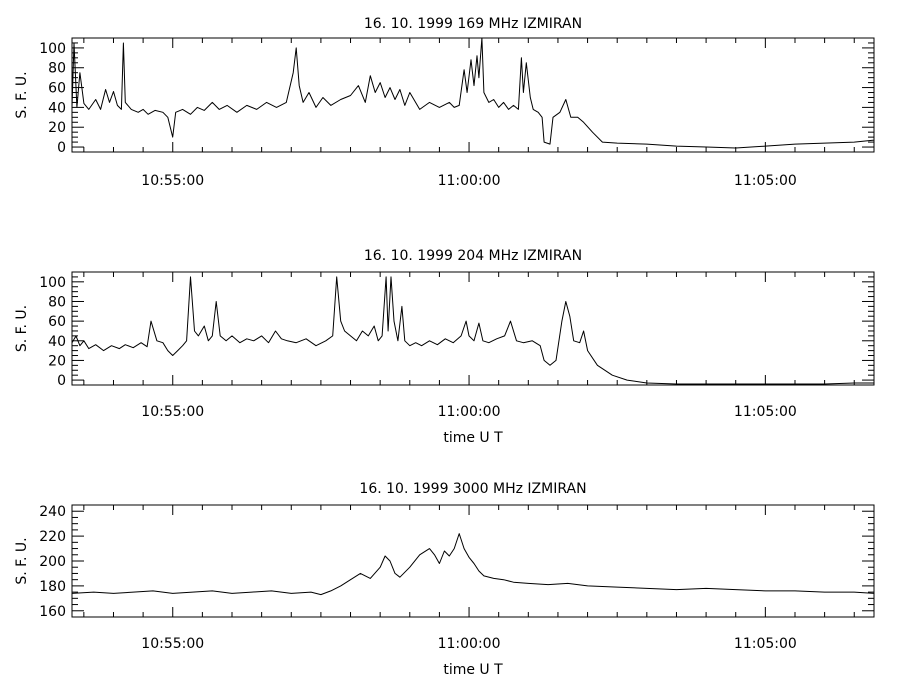 Image resolution: width=900 pixels, height=699 pixels. I want to click on panel-1-x-tick-label: 10:55:00, so click(172, 181).